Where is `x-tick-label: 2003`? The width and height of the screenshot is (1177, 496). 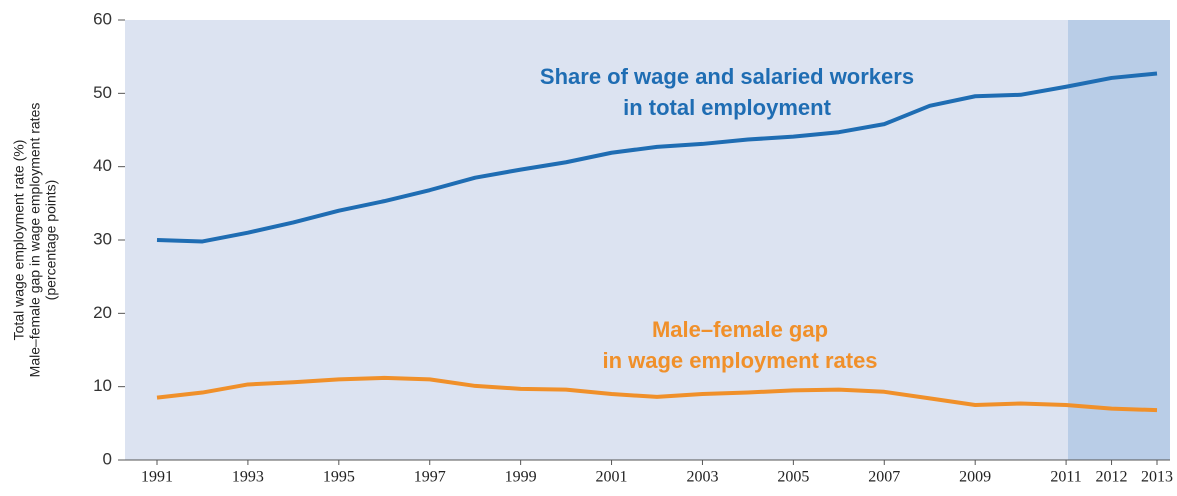 x-tick-label: 2003 is located at coordinates (702, 477).